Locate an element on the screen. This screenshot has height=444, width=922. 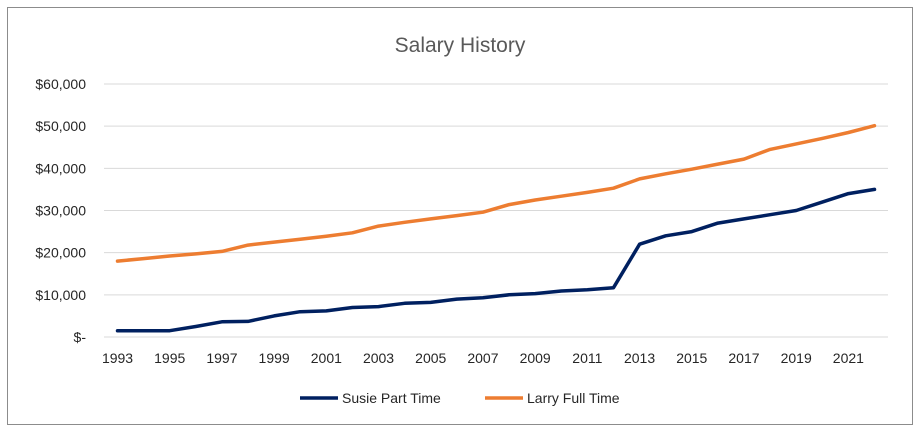
x-tick-label: 2003 is located at coordinates (378, 358).